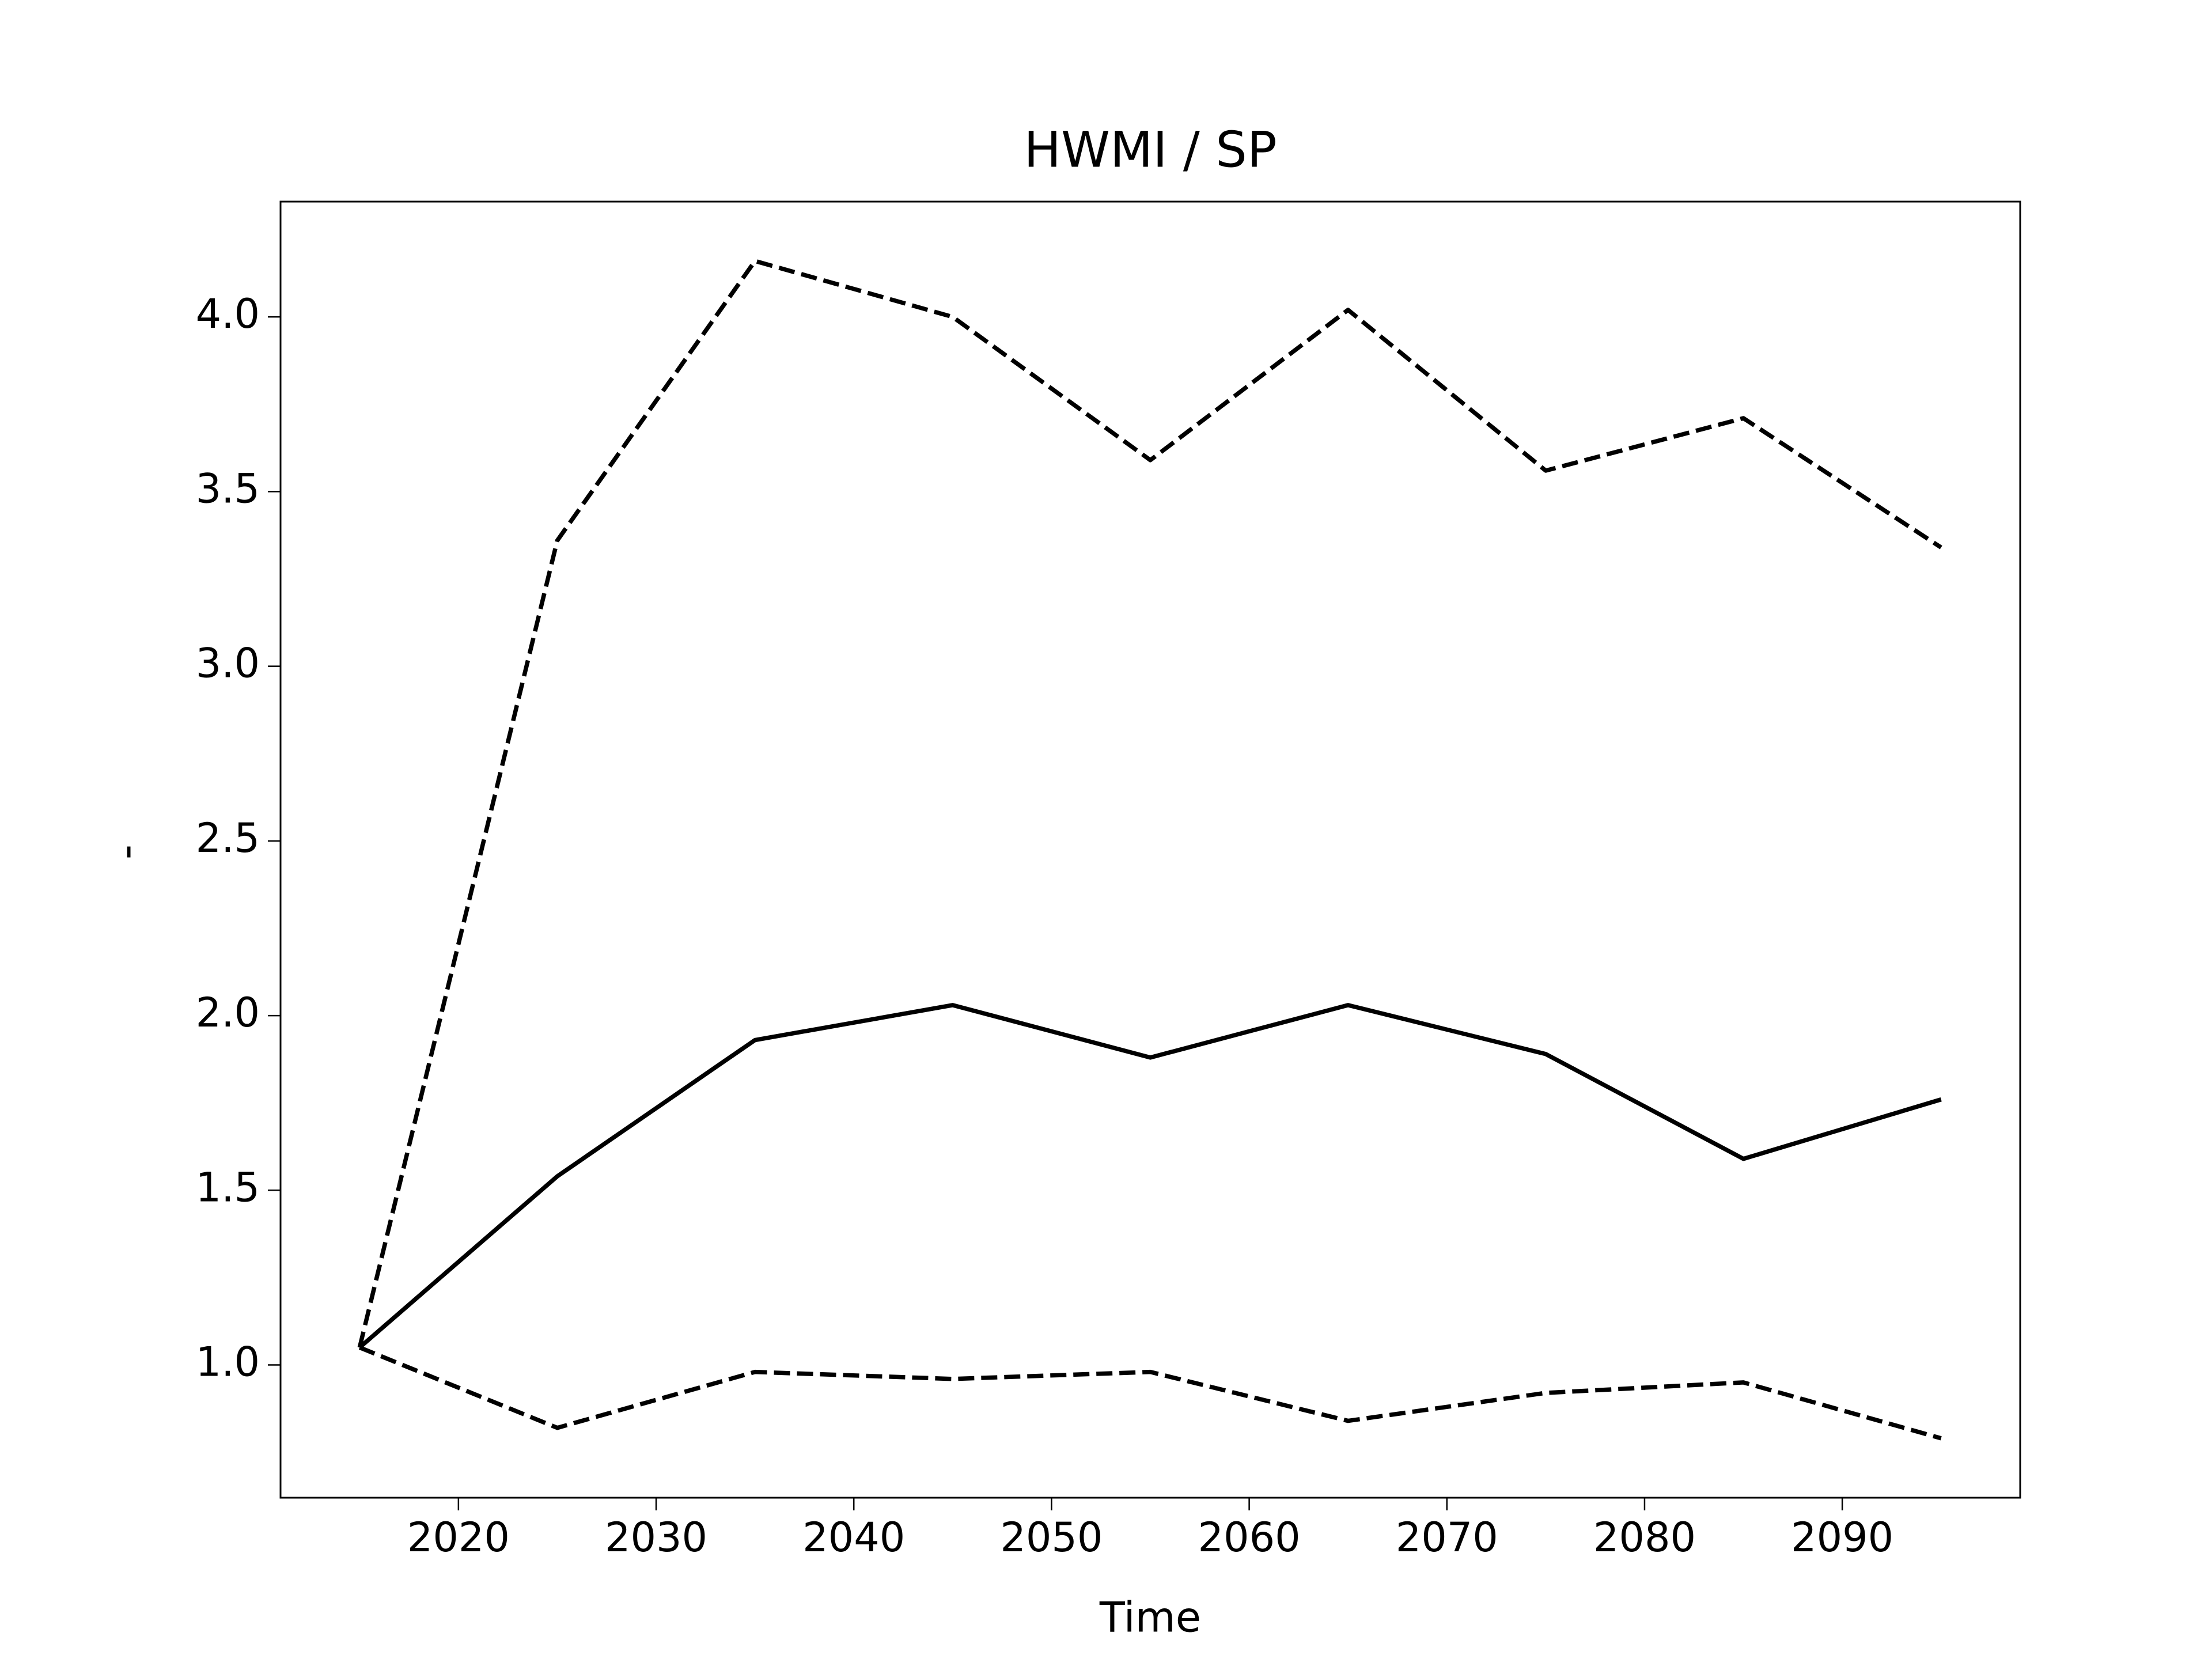 The width and height of the screenshot is (2212, 1659). I want to click on x-tick-label: 2080, so click(1644, 1537).